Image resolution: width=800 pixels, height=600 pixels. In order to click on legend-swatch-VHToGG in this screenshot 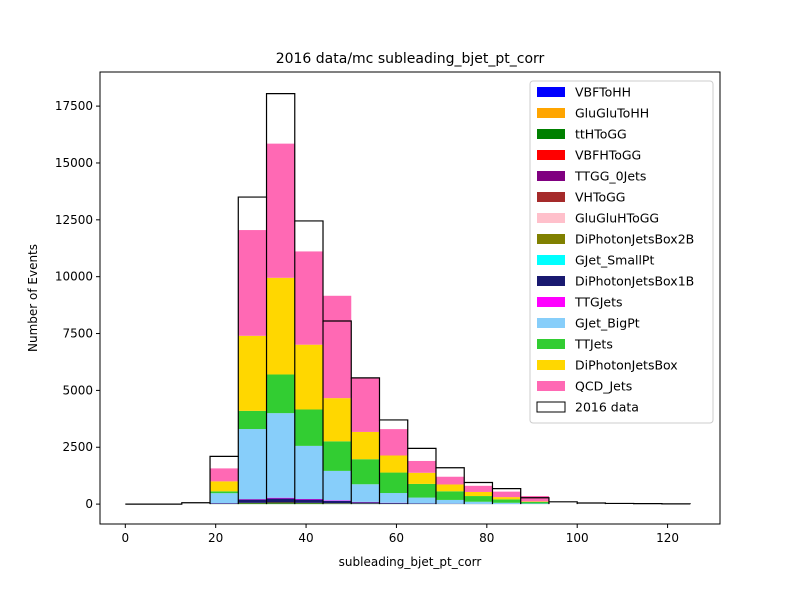, I will do `click(551, 197)`.